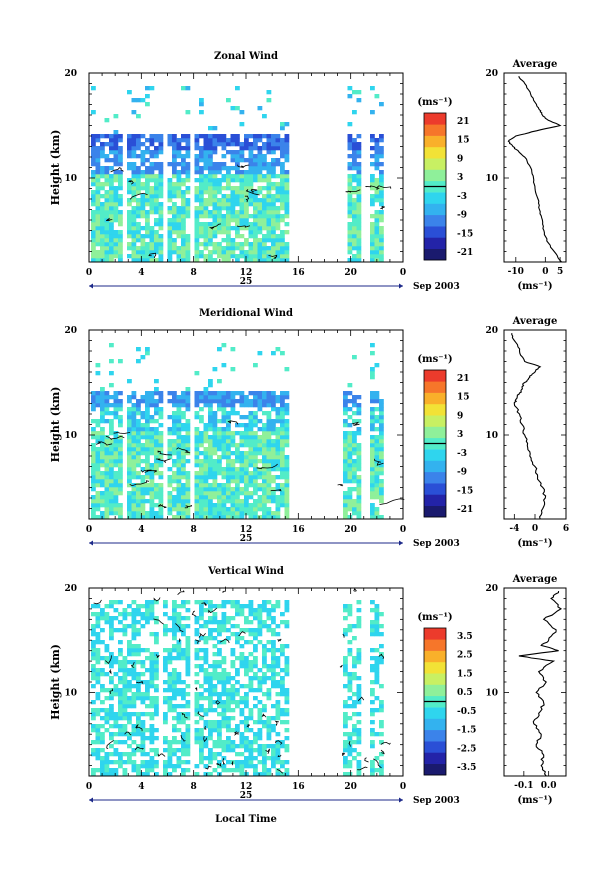 The height and width of the screenshot is (873, 616). What do you see at coordinates (89, 787) in the screenshot?
I see `x-tick-label: 0` at bounding box center [89, 787].